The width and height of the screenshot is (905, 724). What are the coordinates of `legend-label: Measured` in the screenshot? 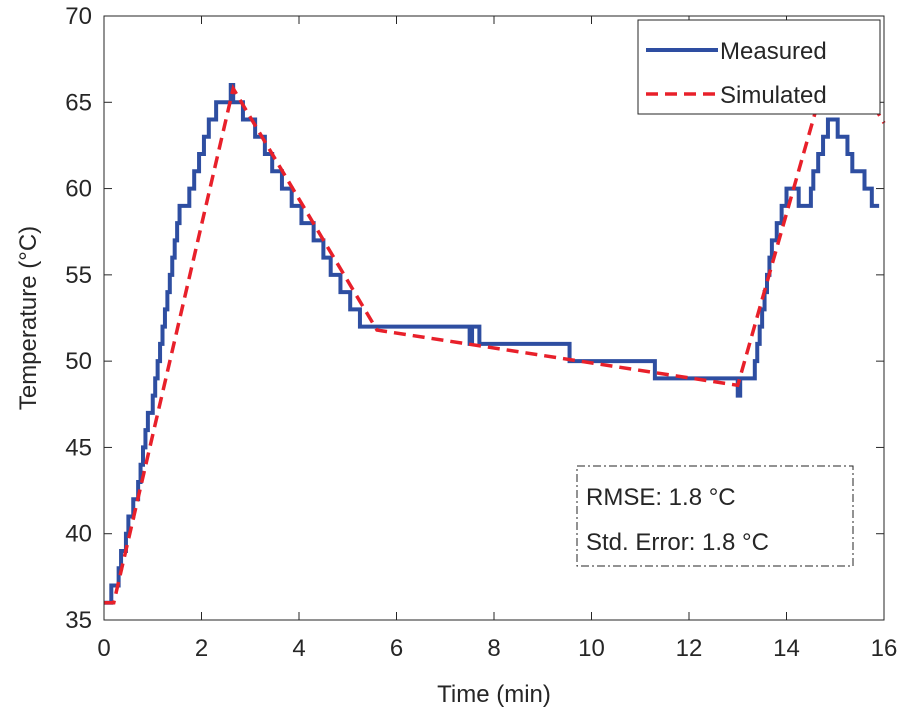 It's located at (773, 51).